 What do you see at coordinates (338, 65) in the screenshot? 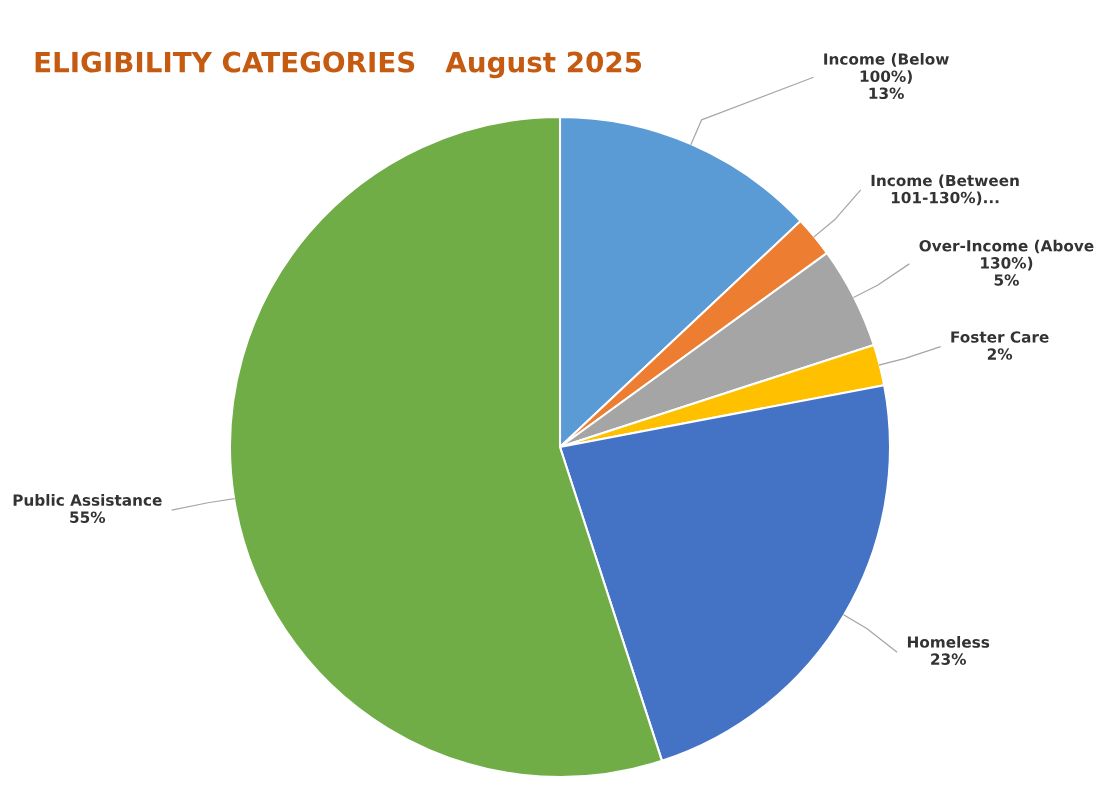
I see `chart-title: ELIGIBILITY CATEGORIES August 2025` at bounding box center [338, 65].